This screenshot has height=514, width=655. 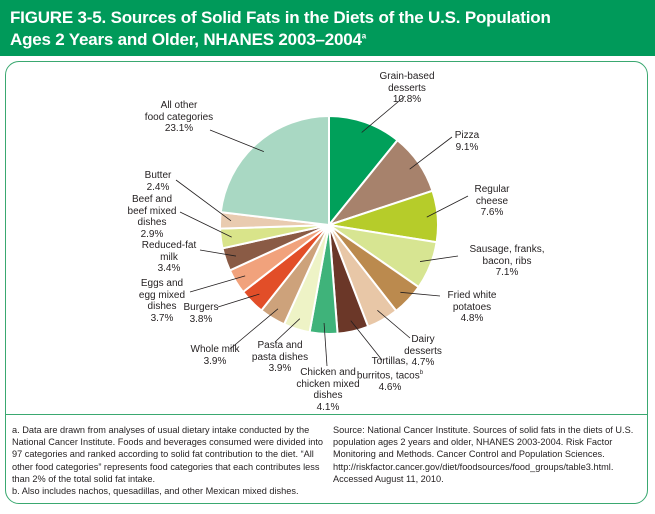 I want to click on label-value: 2.4%, so click(x=158, y=187).